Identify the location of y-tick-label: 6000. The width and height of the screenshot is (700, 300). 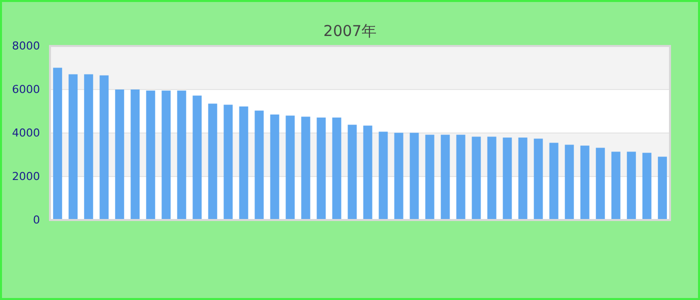
(26, 89).